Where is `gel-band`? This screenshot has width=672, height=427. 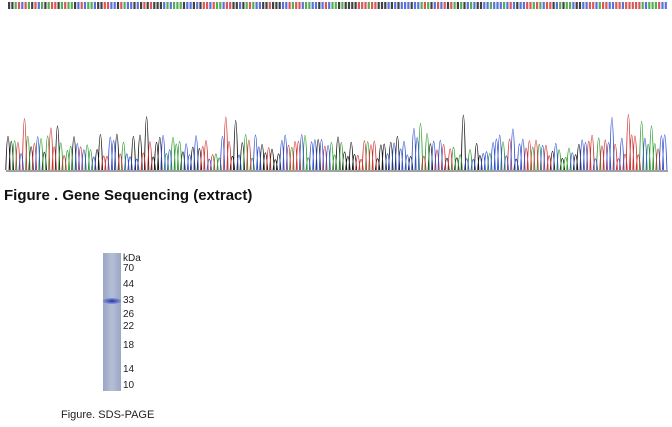
gel-band is located at coordinates (112, 301).